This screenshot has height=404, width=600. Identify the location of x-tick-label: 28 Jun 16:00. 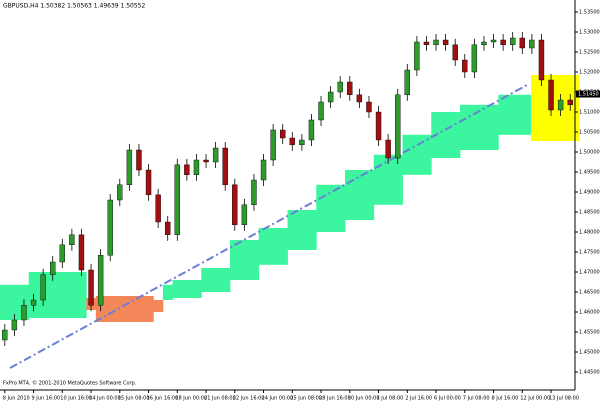
(335, 399).